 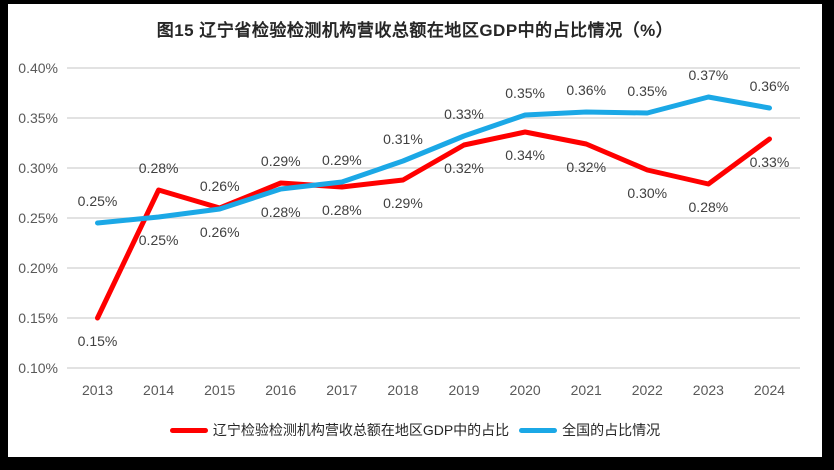 What do you see at coordinates (219, 186) in the screenshot?
I see `data-label-liaoning-gdp-share: 0.26%` at bounding box center [219, 186].